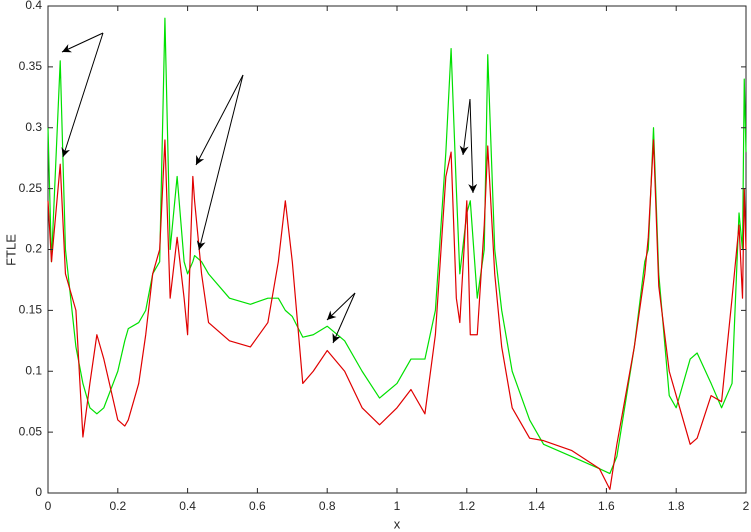  What do you see at coordinates (117, 506) in the screenshot?
I see `x-tick-label: 0.2` at bounding box center [117, 506].